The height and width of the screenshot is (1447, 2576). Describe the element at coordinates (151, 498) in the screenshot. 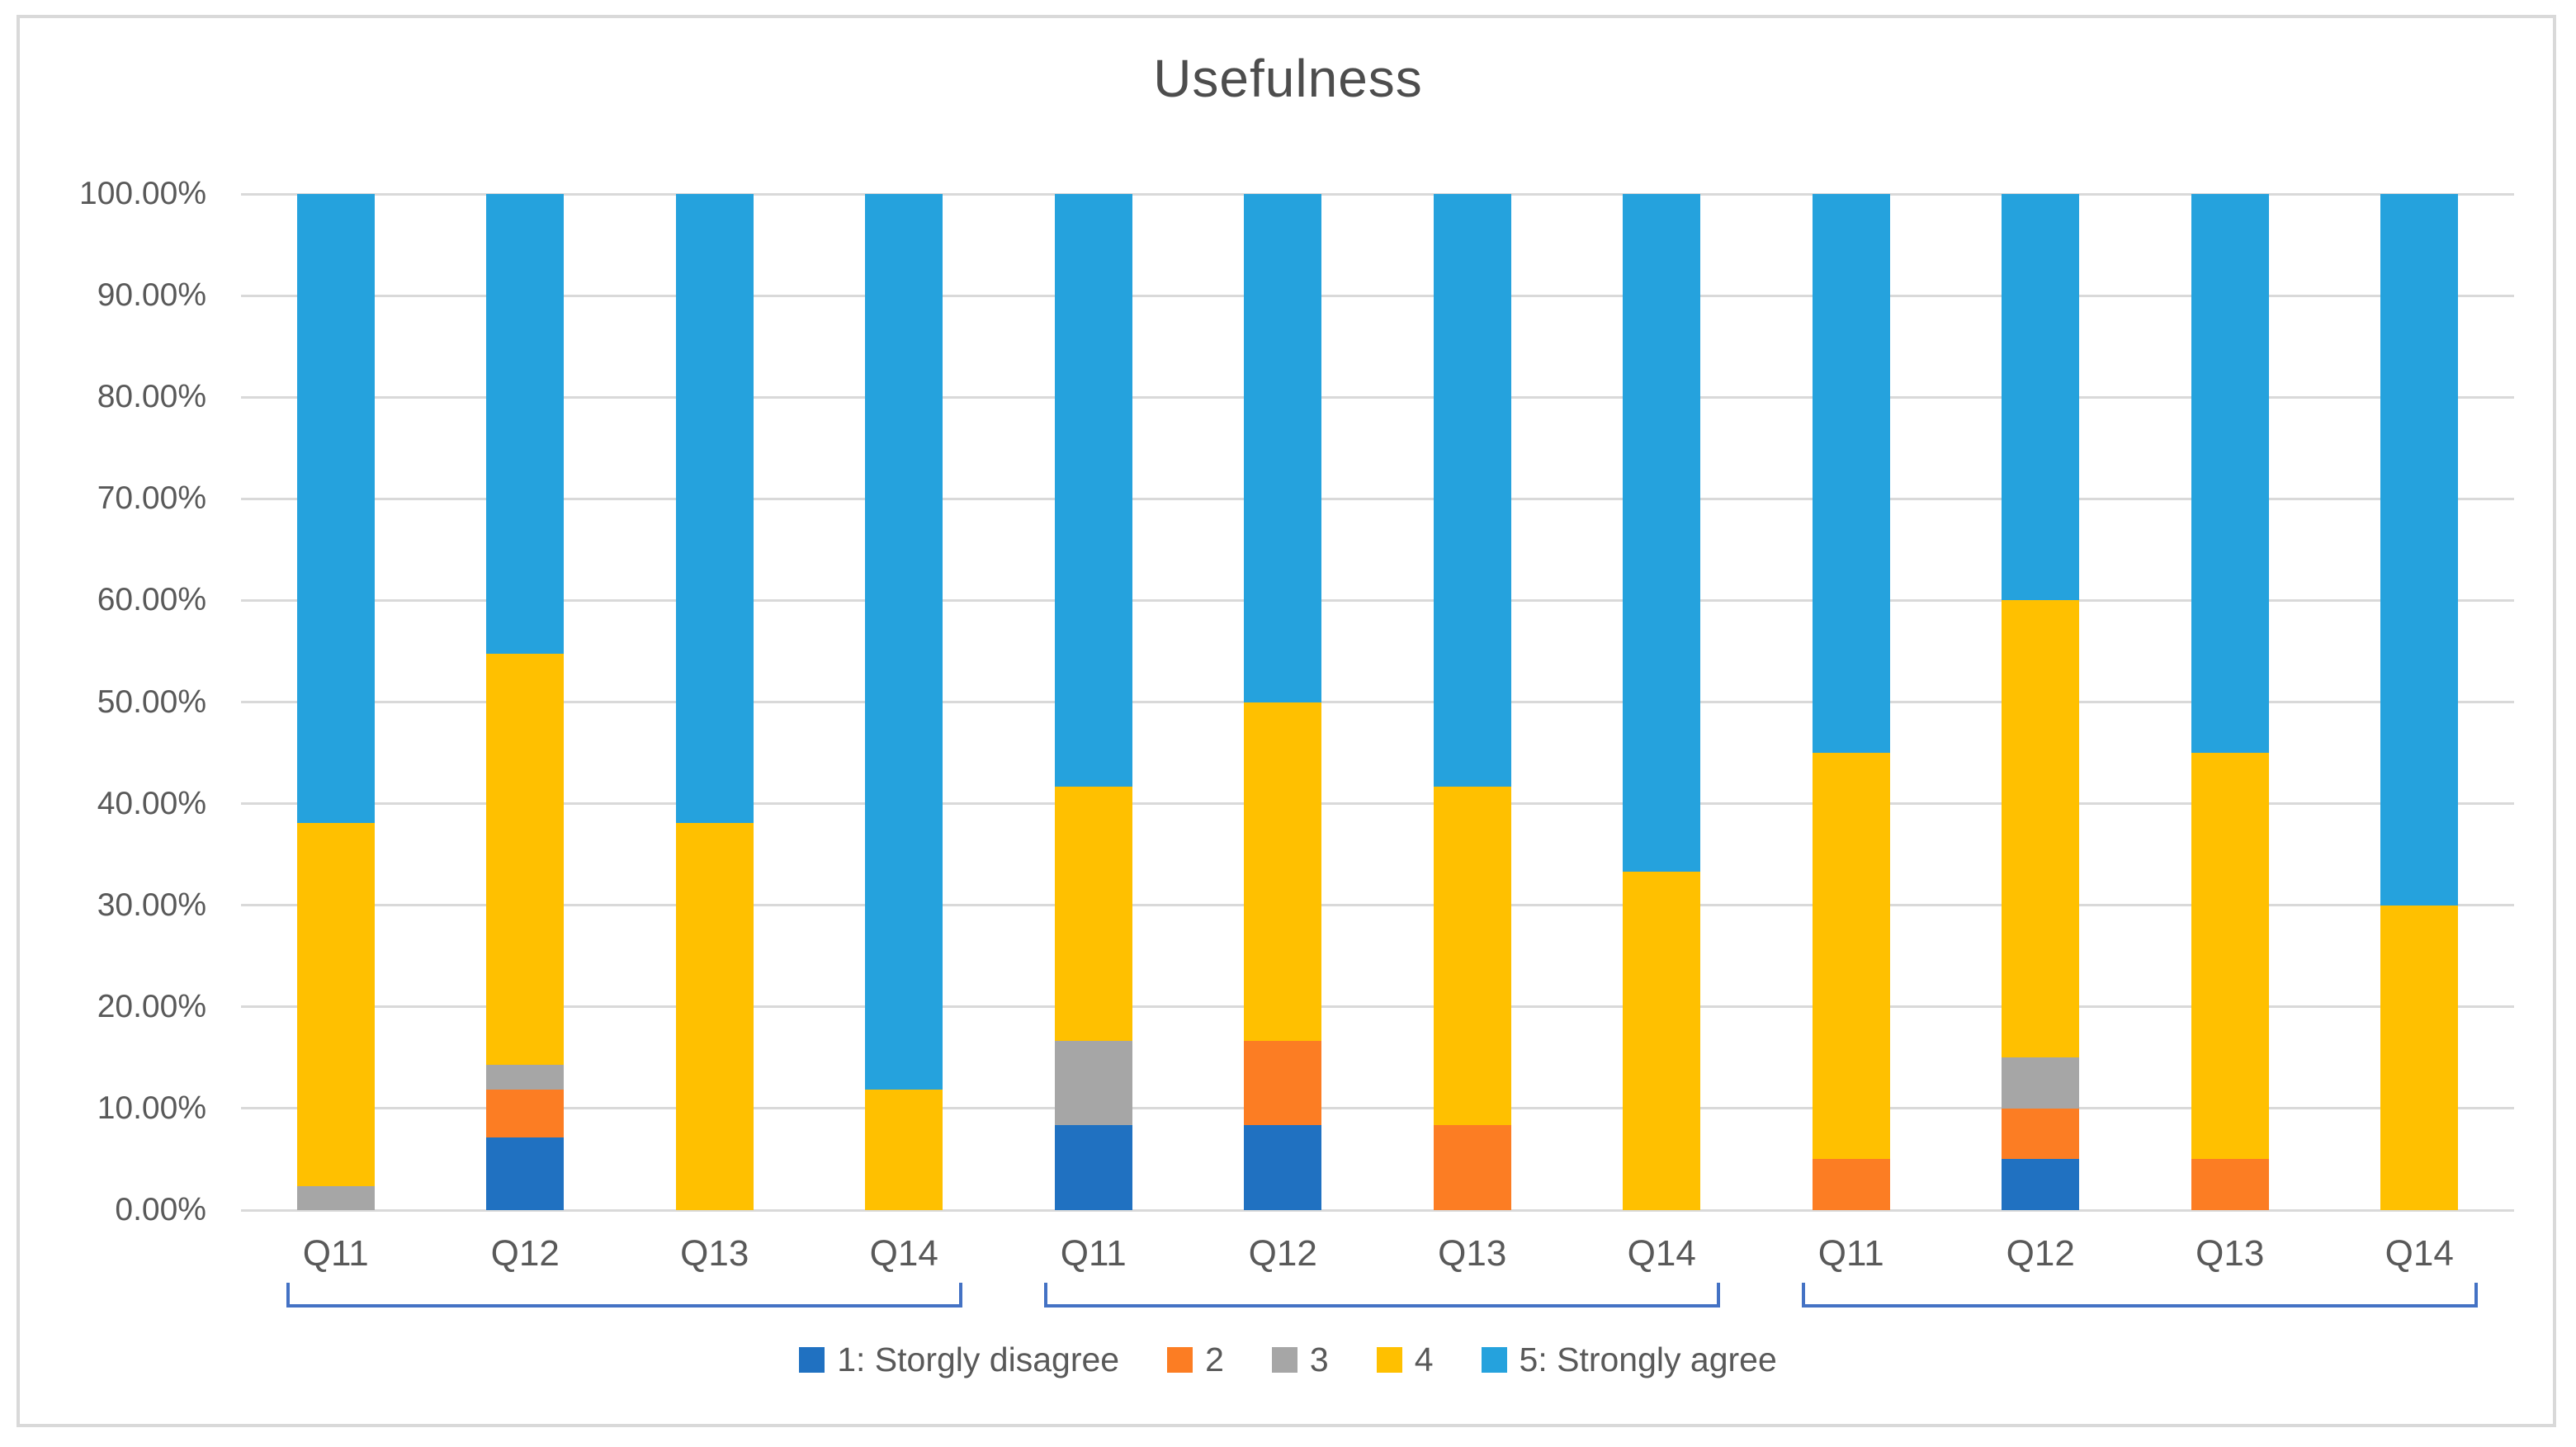

I see `y-axis-tick-label: 70.00%` at that location.